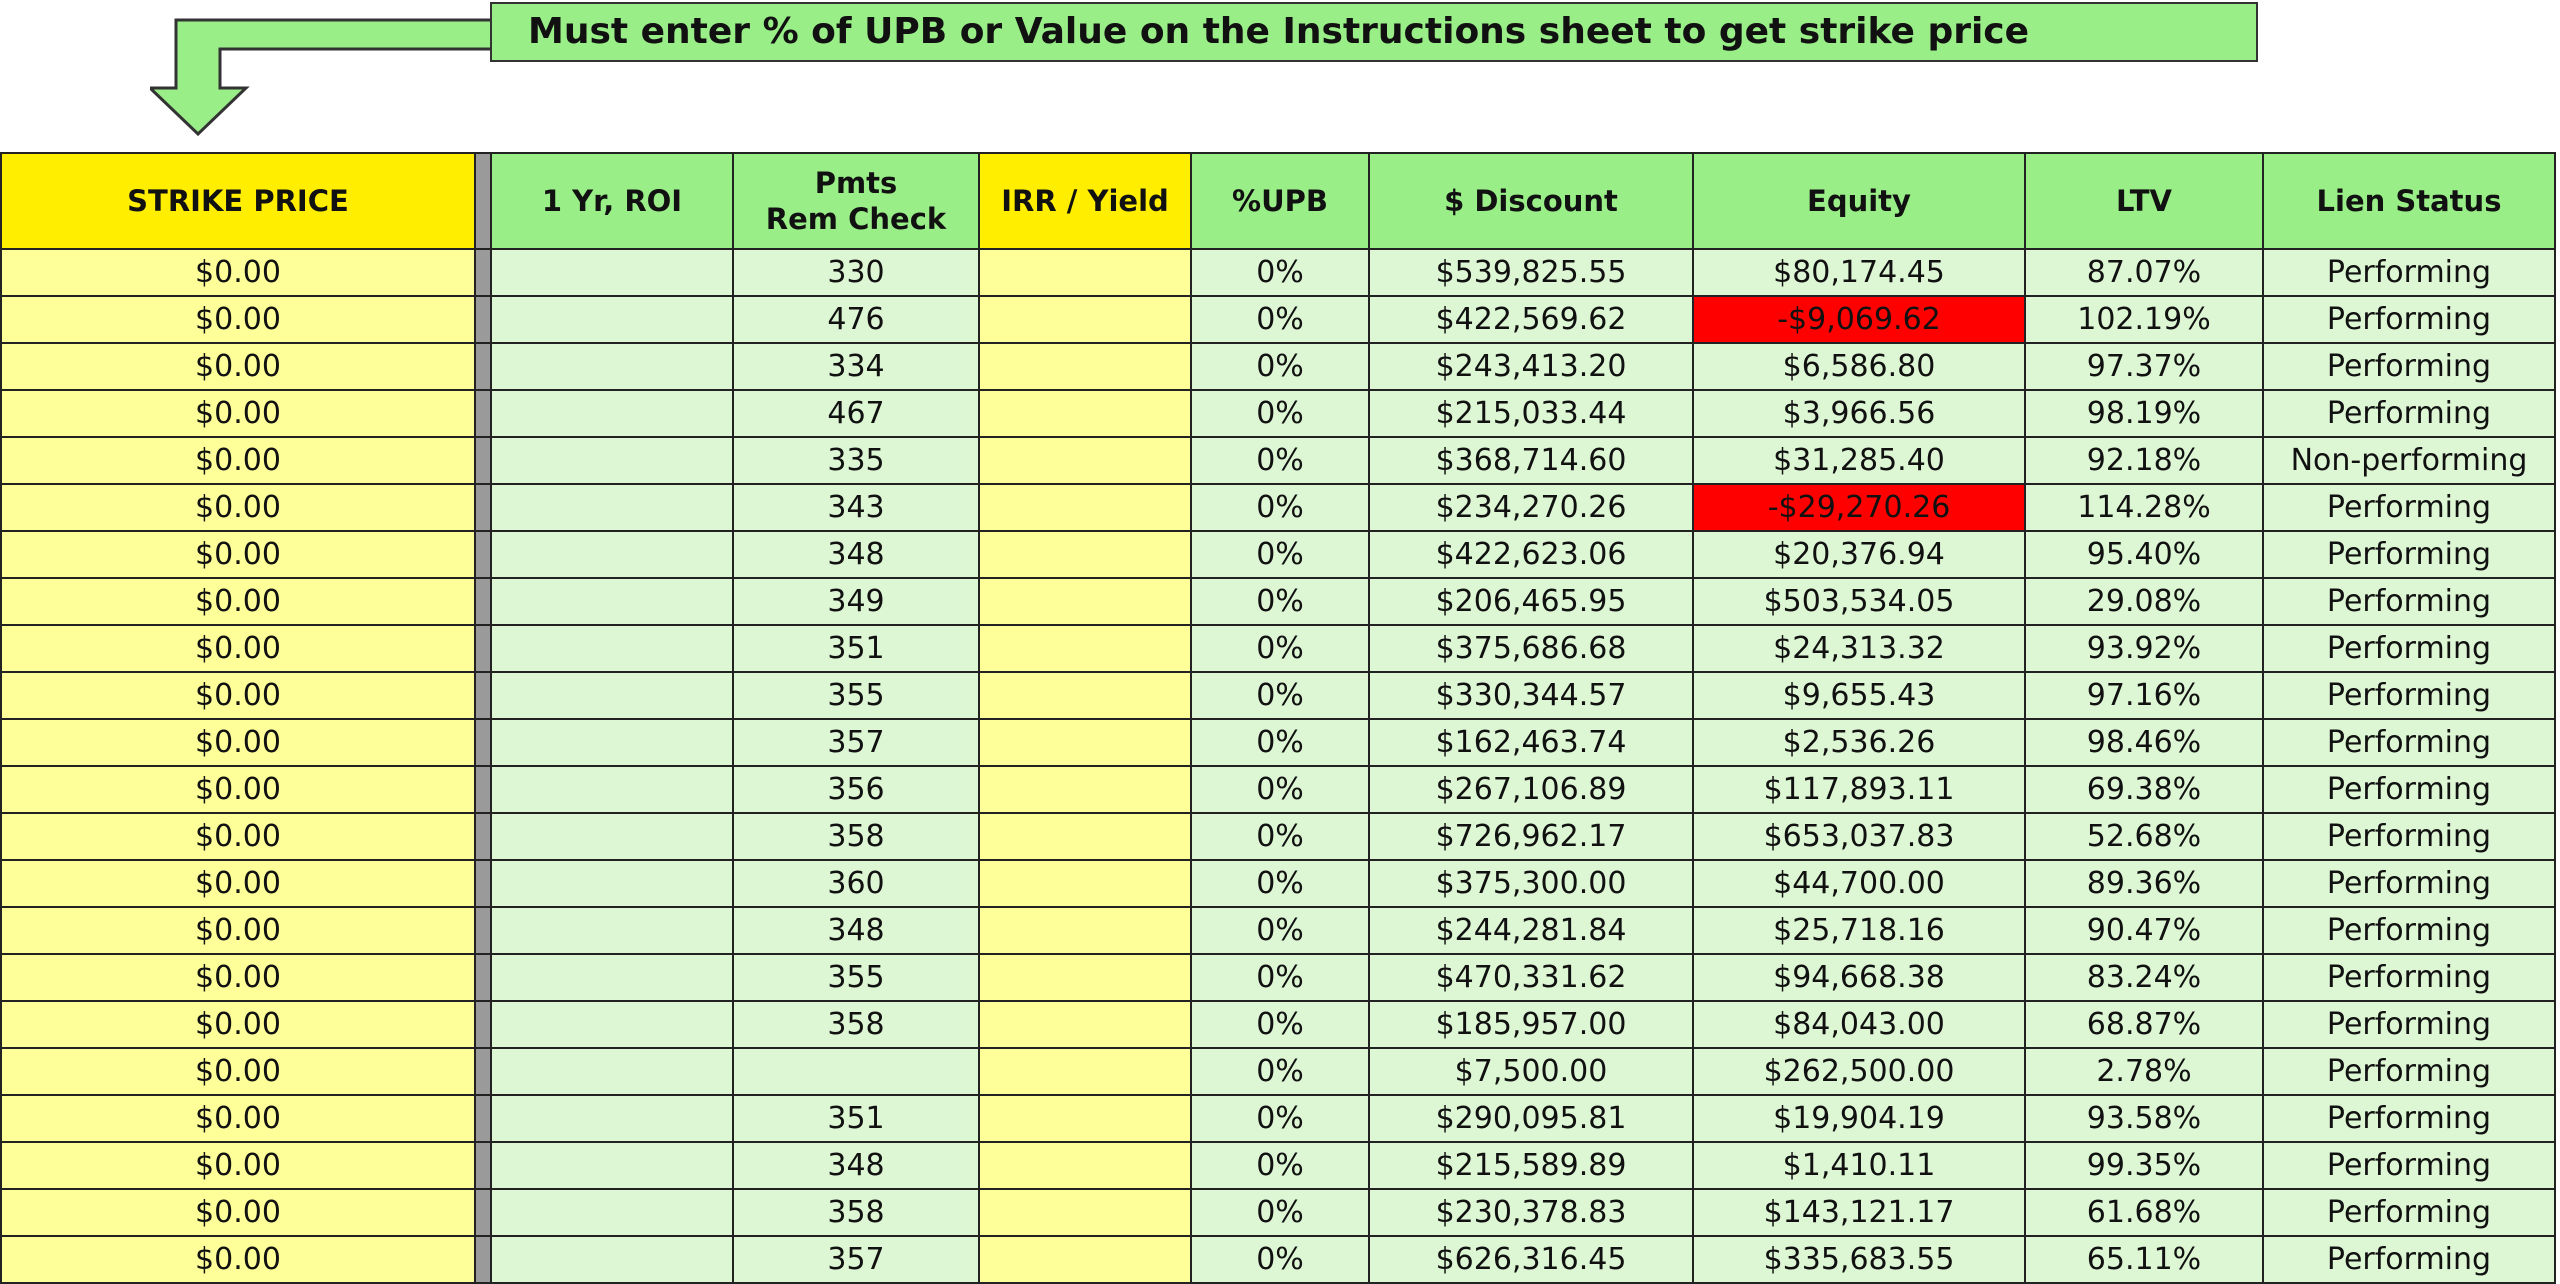  I want to click on equity-cell: $117,893.11, so click(1859, 789).